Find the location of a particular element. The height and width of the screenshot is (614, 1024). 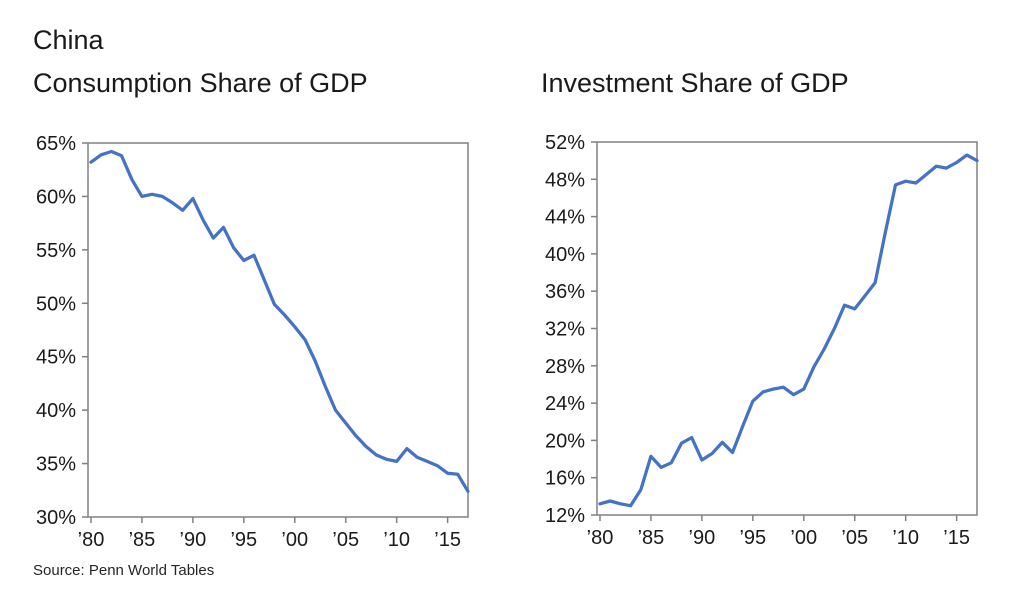

investment-y-axis: 52% 48% 44% 40% 36% 32% 28% 24% 20% 16% 12% is located at coordinates (571, 329).